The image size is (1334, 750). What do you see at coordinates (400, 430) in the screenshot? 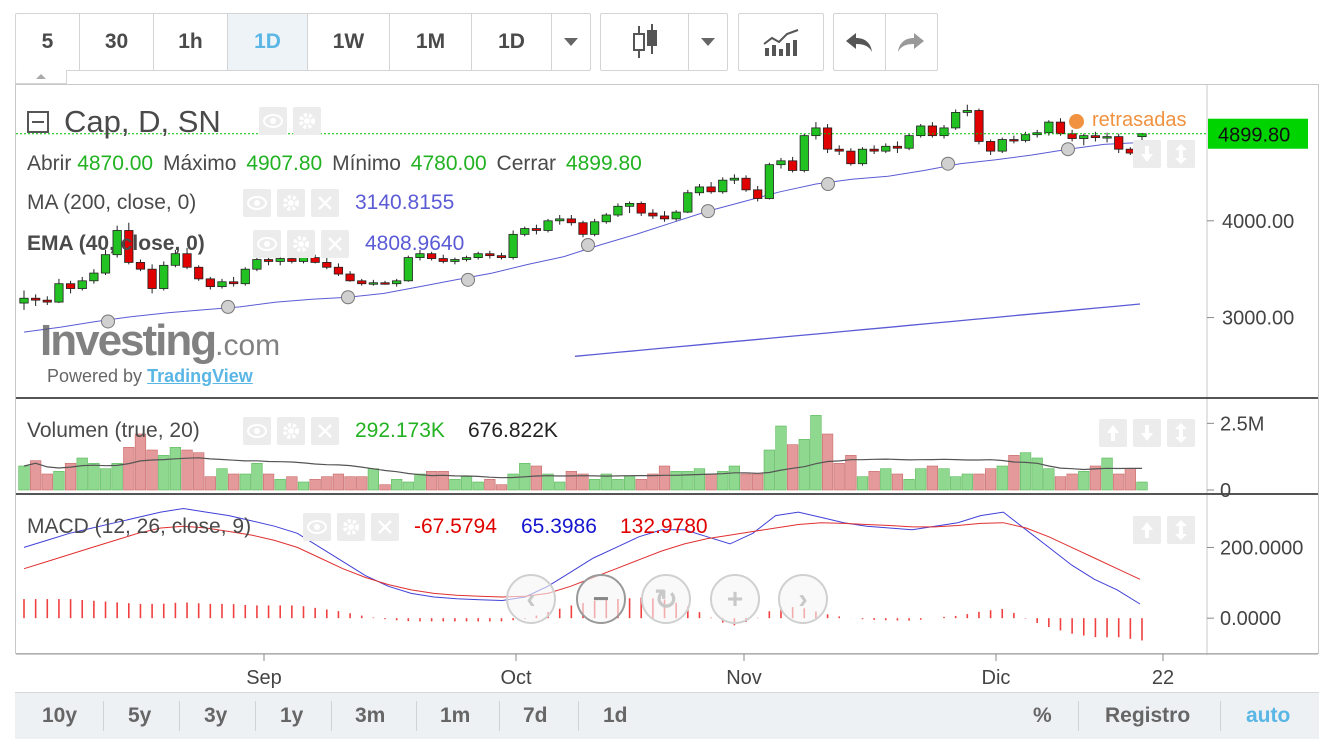
I see `volume-value-1: 292.173K` at bounding box center [400, 430].